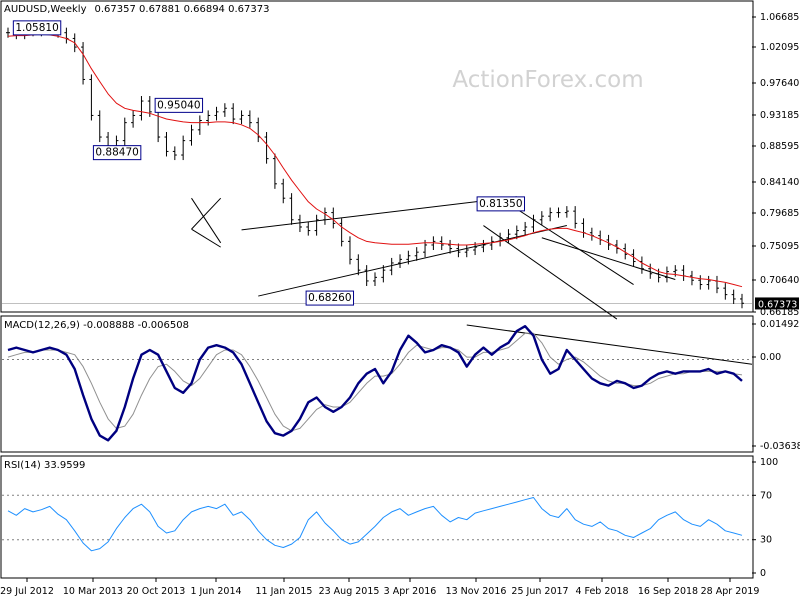 The width and height of the screenshot is (800, 600). I want to click on price-annotation-label-2: 0.88470, so click(116, 153).